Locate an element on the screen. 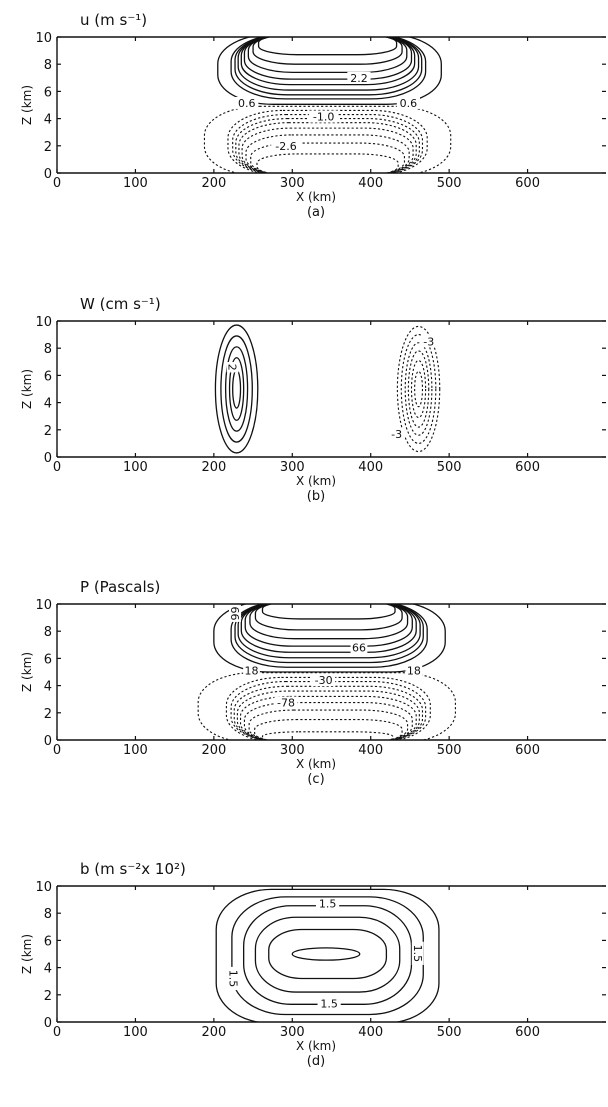  panel-title: u (m s⁻¹) is located at coordinates (113, 20).